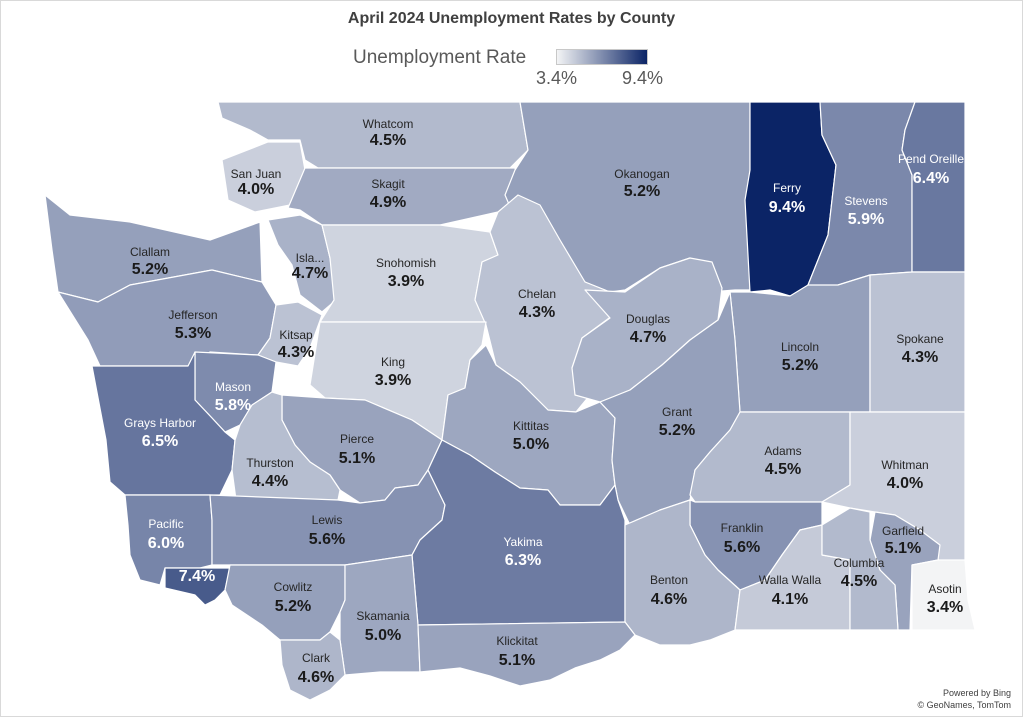 This screenshot has width=1023, height=717. I want to click on county-name-cowlitz: Cowlitz, so click(293, 587).